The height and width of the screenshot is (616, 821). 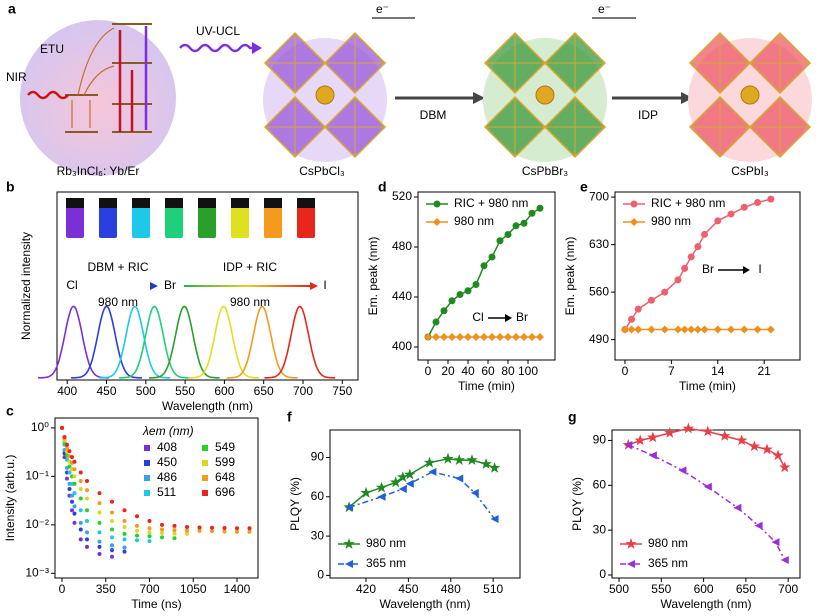 I want to click on legend-label: 408, so click(x=167, y=447).